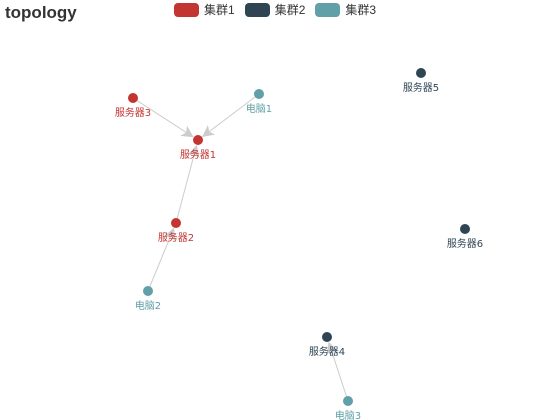 The width and height of the screenshot is (550, 420). I want to click on node-server4: 服务器4, so click(327, 345).